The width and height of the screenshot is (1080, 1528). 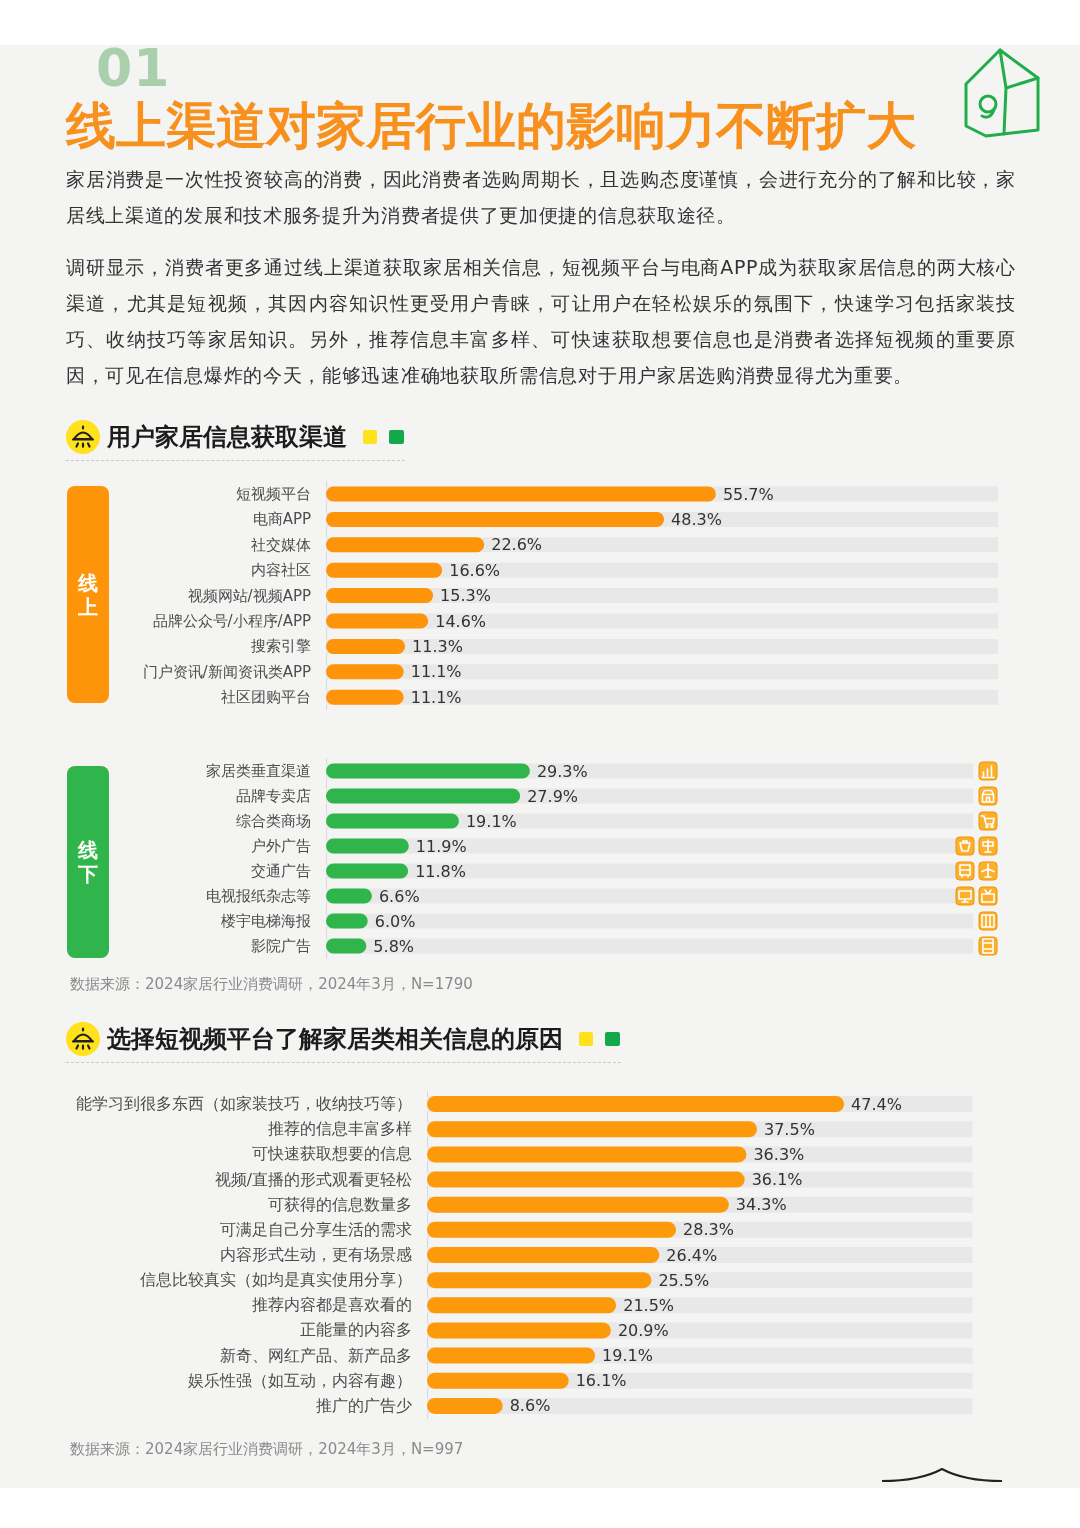 I want to click on data-label: 34.3%, so click(x=761, y=1205).